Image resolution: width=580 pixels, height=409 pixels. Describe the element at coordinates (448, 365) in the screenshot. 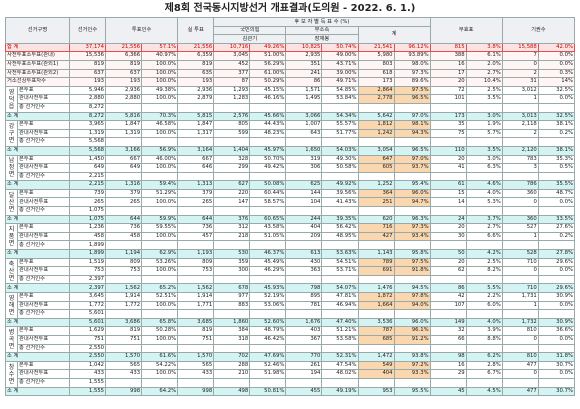

I see `cell: 16` at that location.